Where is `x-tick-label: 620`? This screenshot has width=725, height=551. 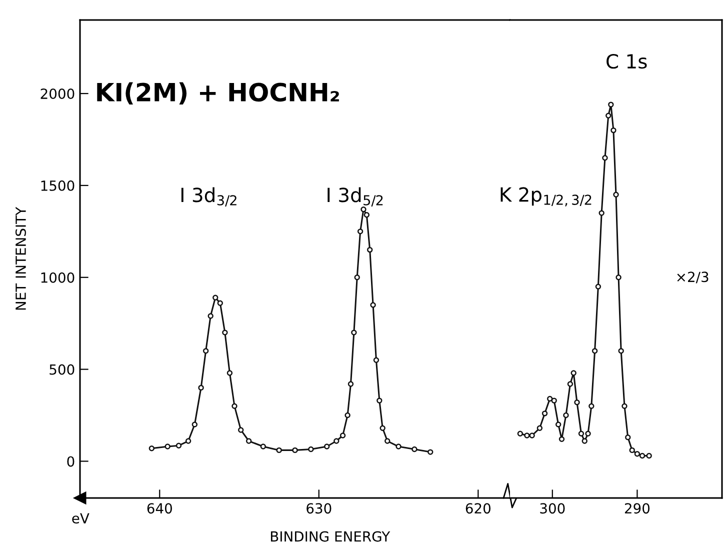 x-tick-label: 620 is located at coordinates (478, 508).